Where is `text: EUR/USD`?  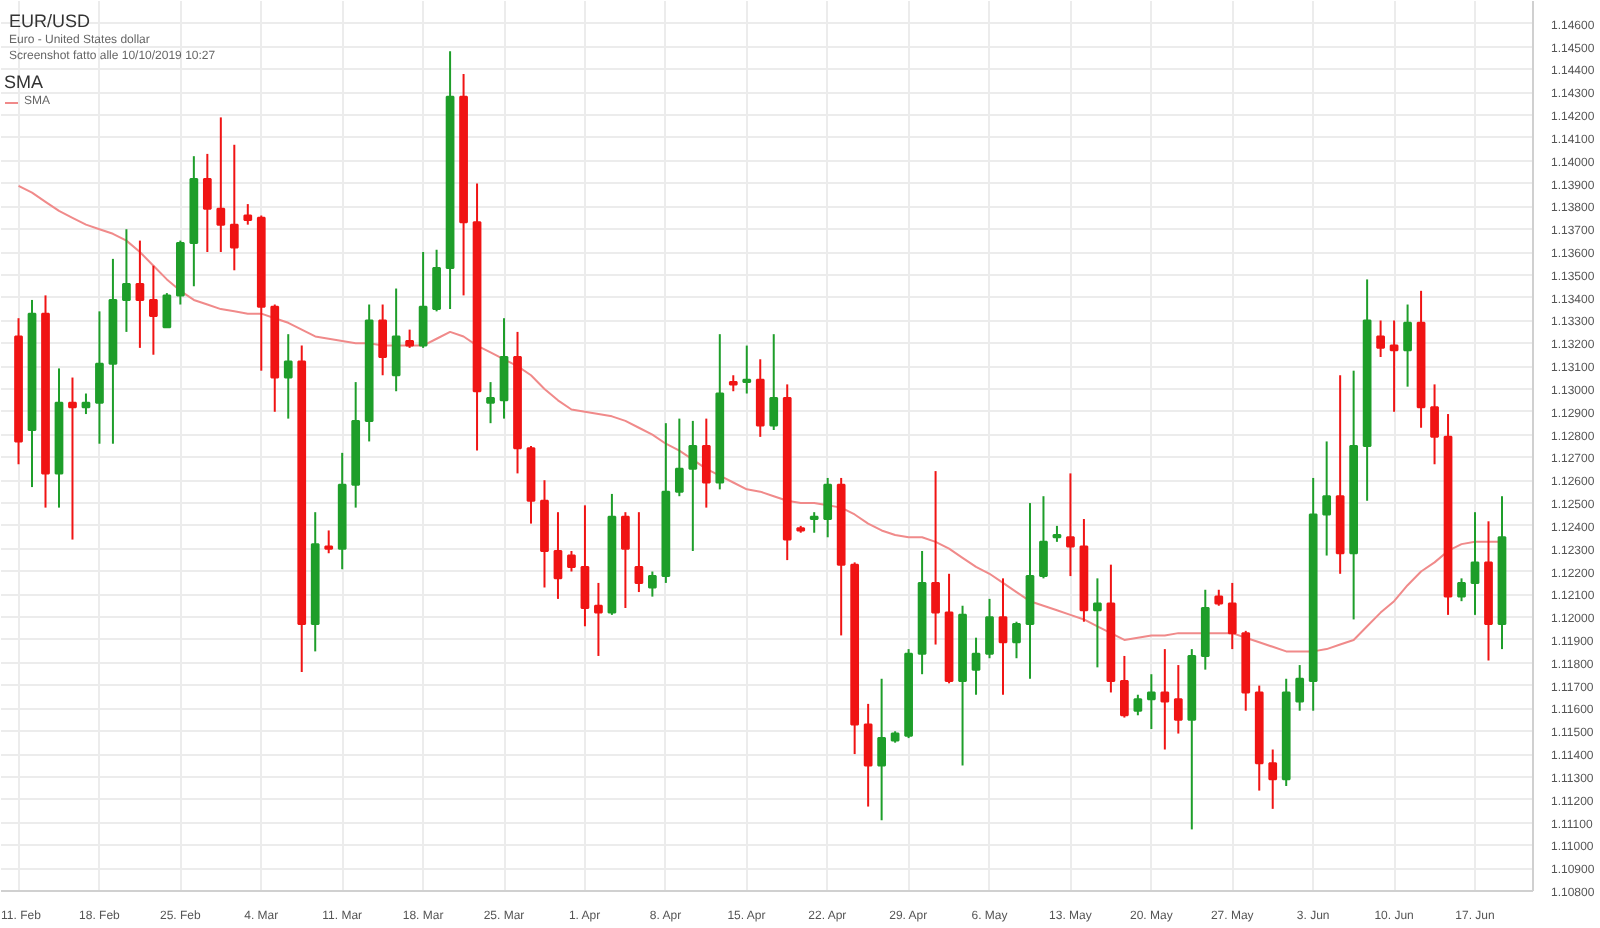
text: EUR/USD is located at coordinates (50, 21).